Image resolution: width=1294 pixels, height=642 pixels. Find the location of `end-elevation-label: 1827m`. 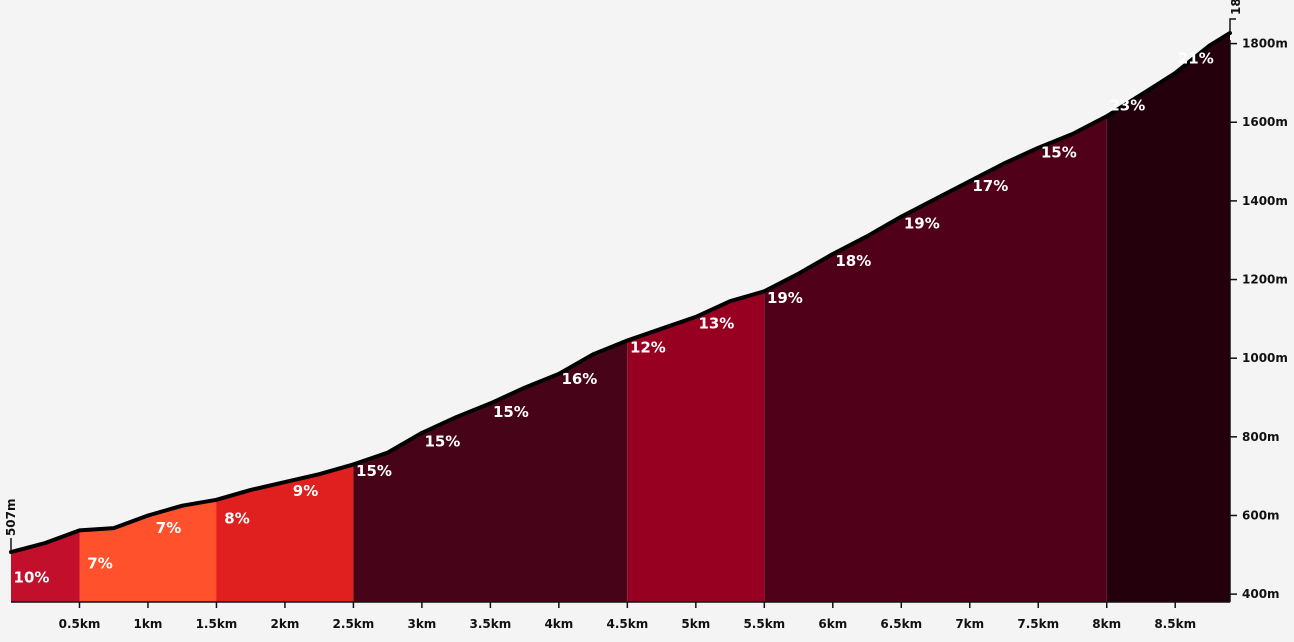

end-elevation-label: 1827m is located at coordinates (1236, 7).